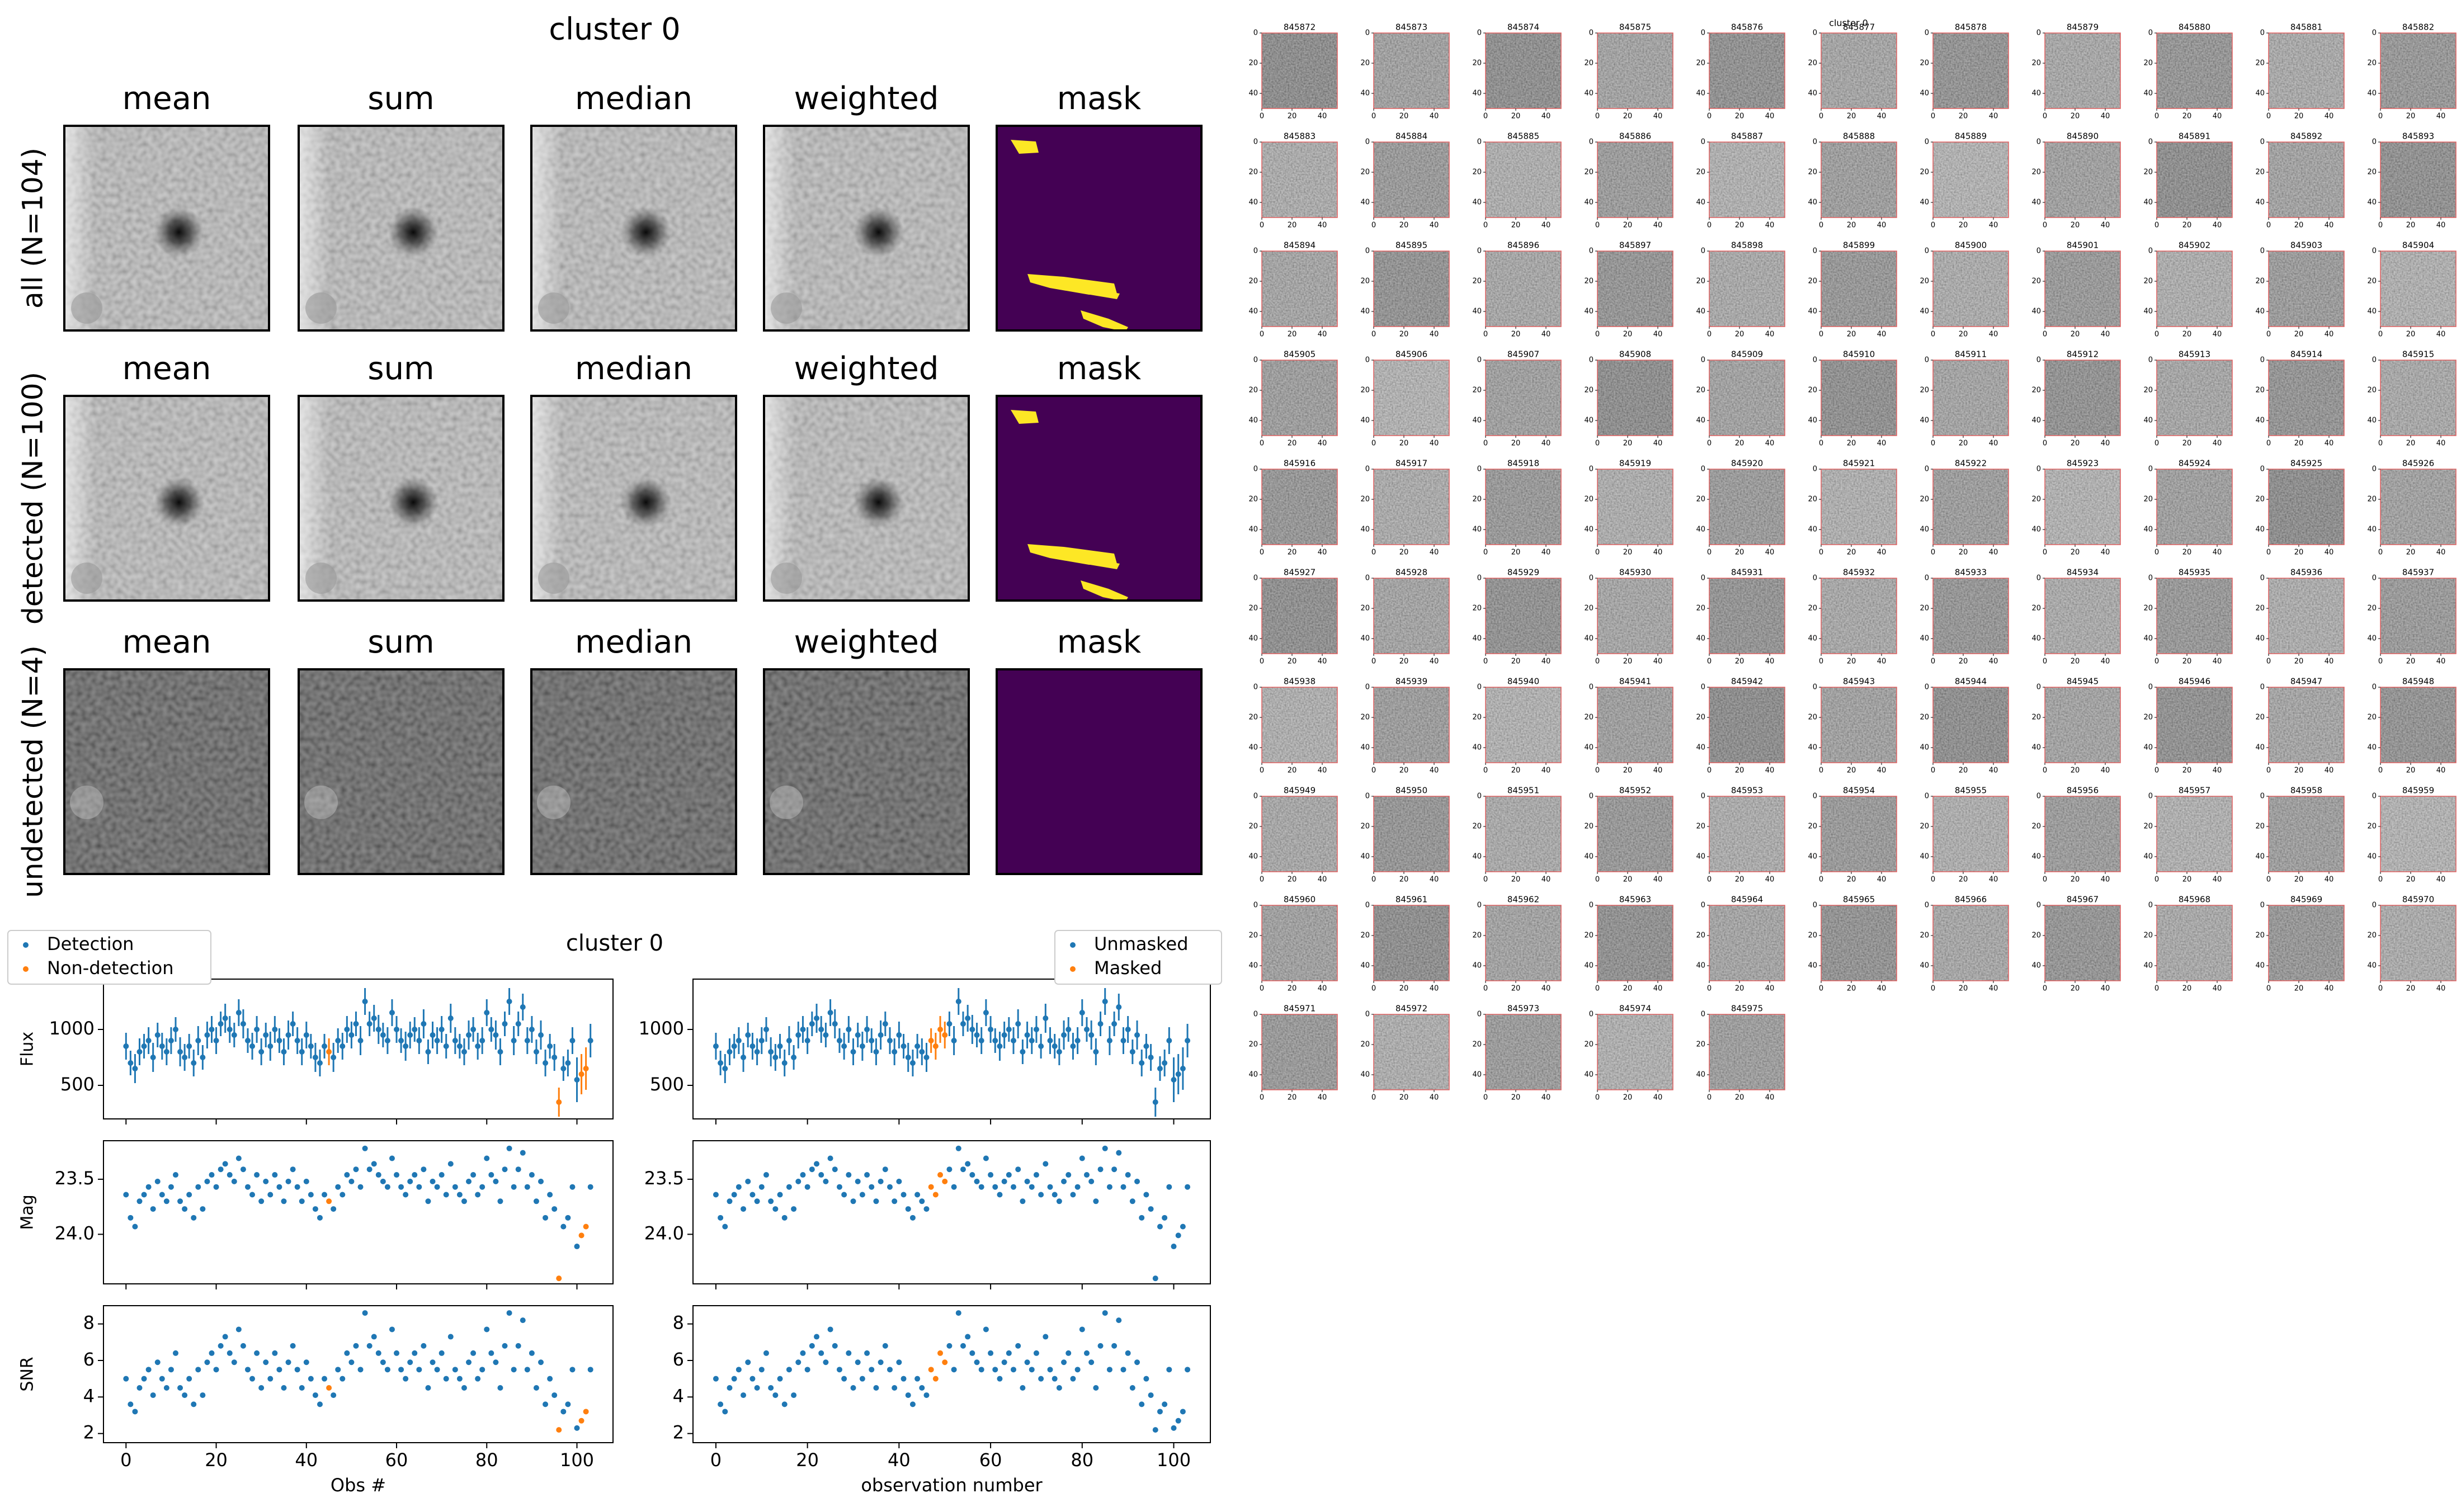  Describe the element at coordinates (1747, 136) in the screenshot. I see `cutout-label: 845887` at that location.